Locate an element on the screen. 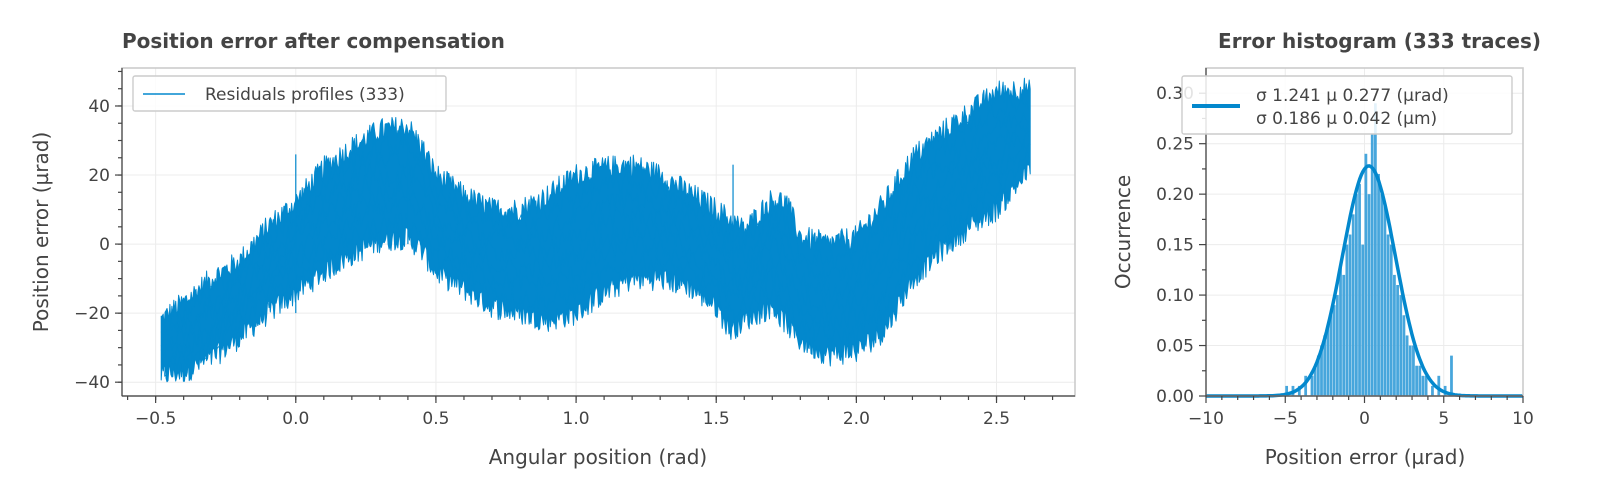  right-y-tick-label: 0.00 is located at coordinates (1175, 397).